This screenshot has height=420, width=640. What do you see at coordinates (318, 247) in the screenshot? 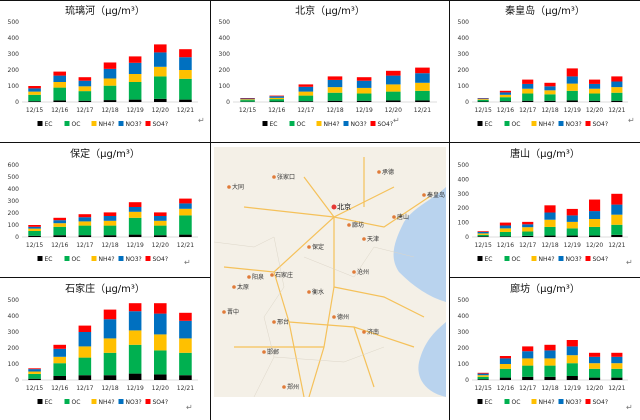
I see `map-city-label: 保定` at bounding box center [318, 247].